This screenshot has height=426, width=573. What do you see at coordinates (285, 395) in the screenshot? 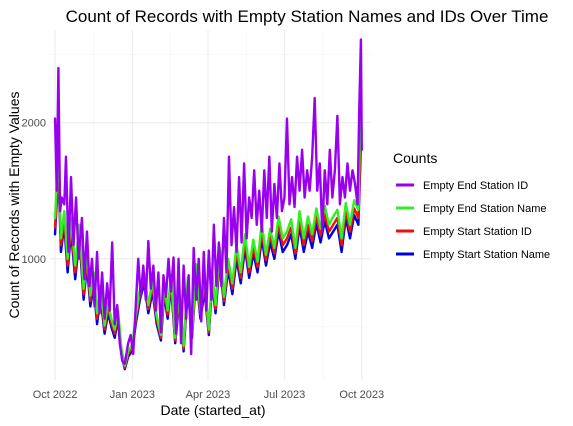
I see `x-tick-label: Jul 2023` at bounding box center [285, 395].